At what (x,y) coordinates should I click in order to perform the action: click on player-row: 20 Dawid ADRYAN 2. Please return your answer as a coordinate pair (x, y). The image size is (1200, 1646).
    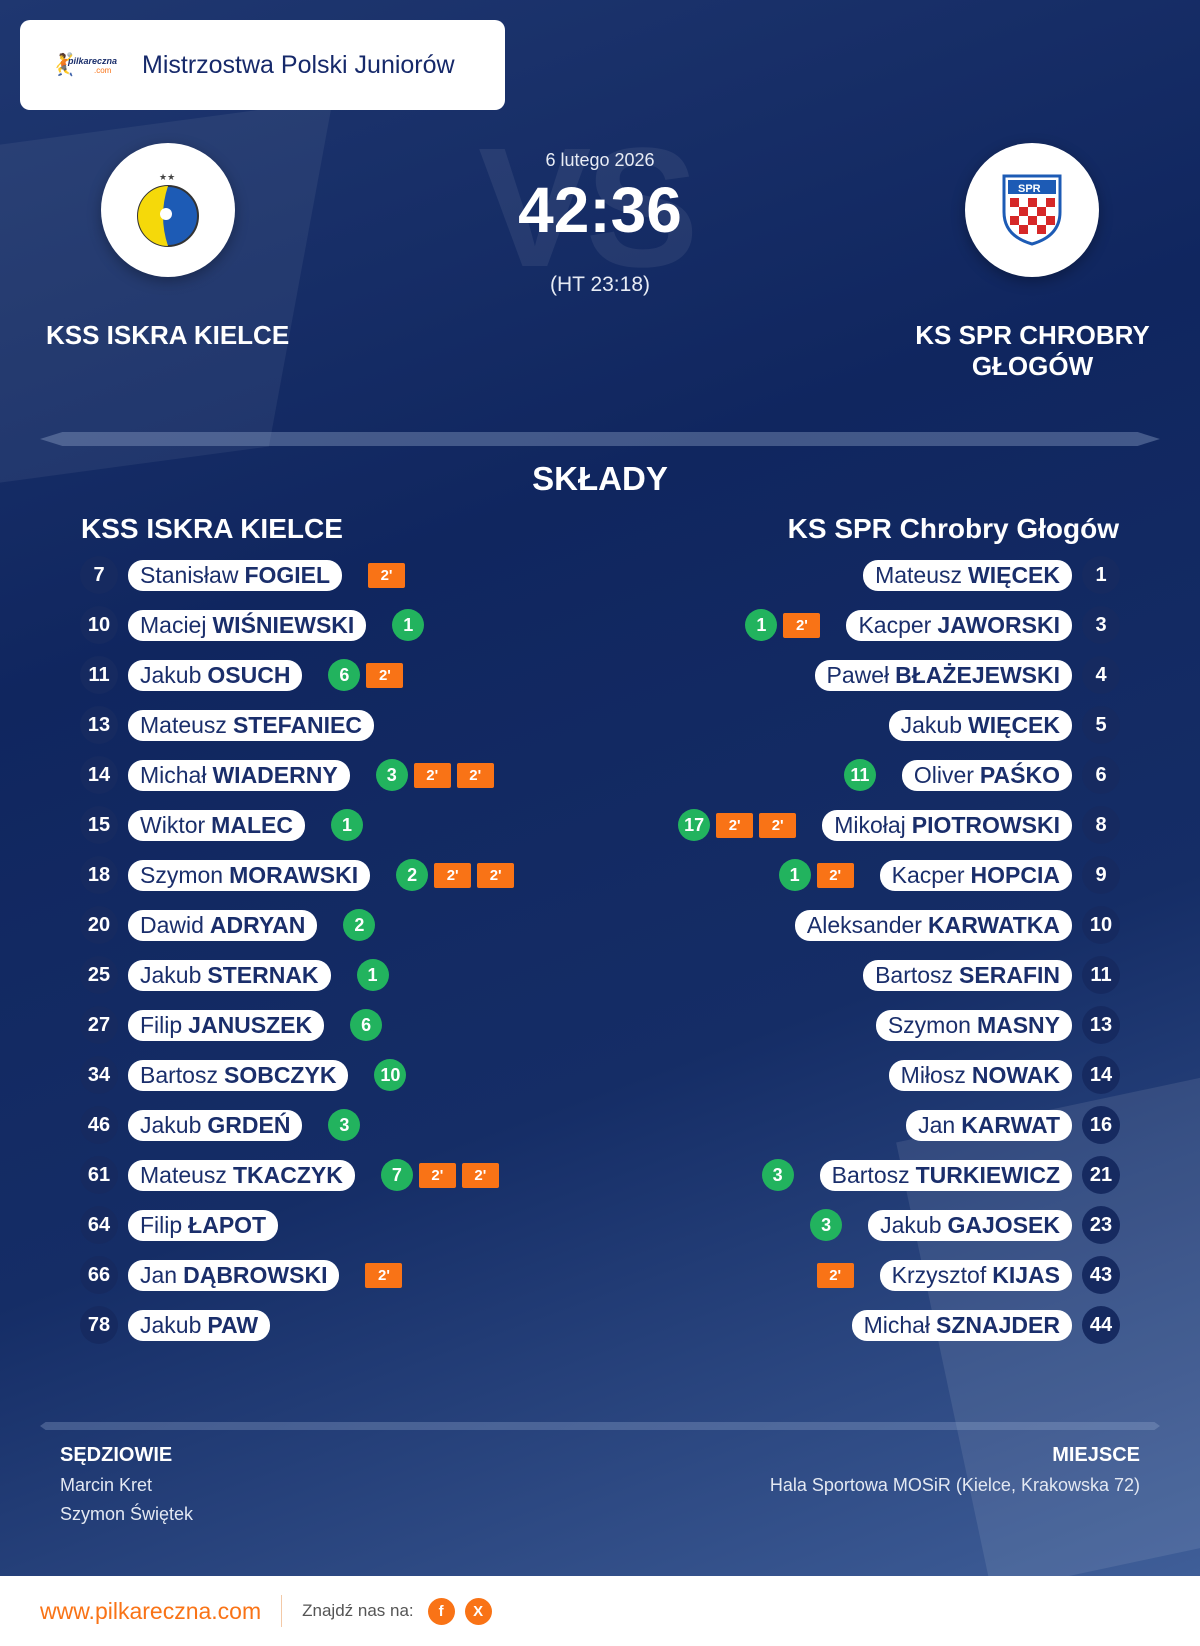
    Looking at the image, I should click on (228, 925).